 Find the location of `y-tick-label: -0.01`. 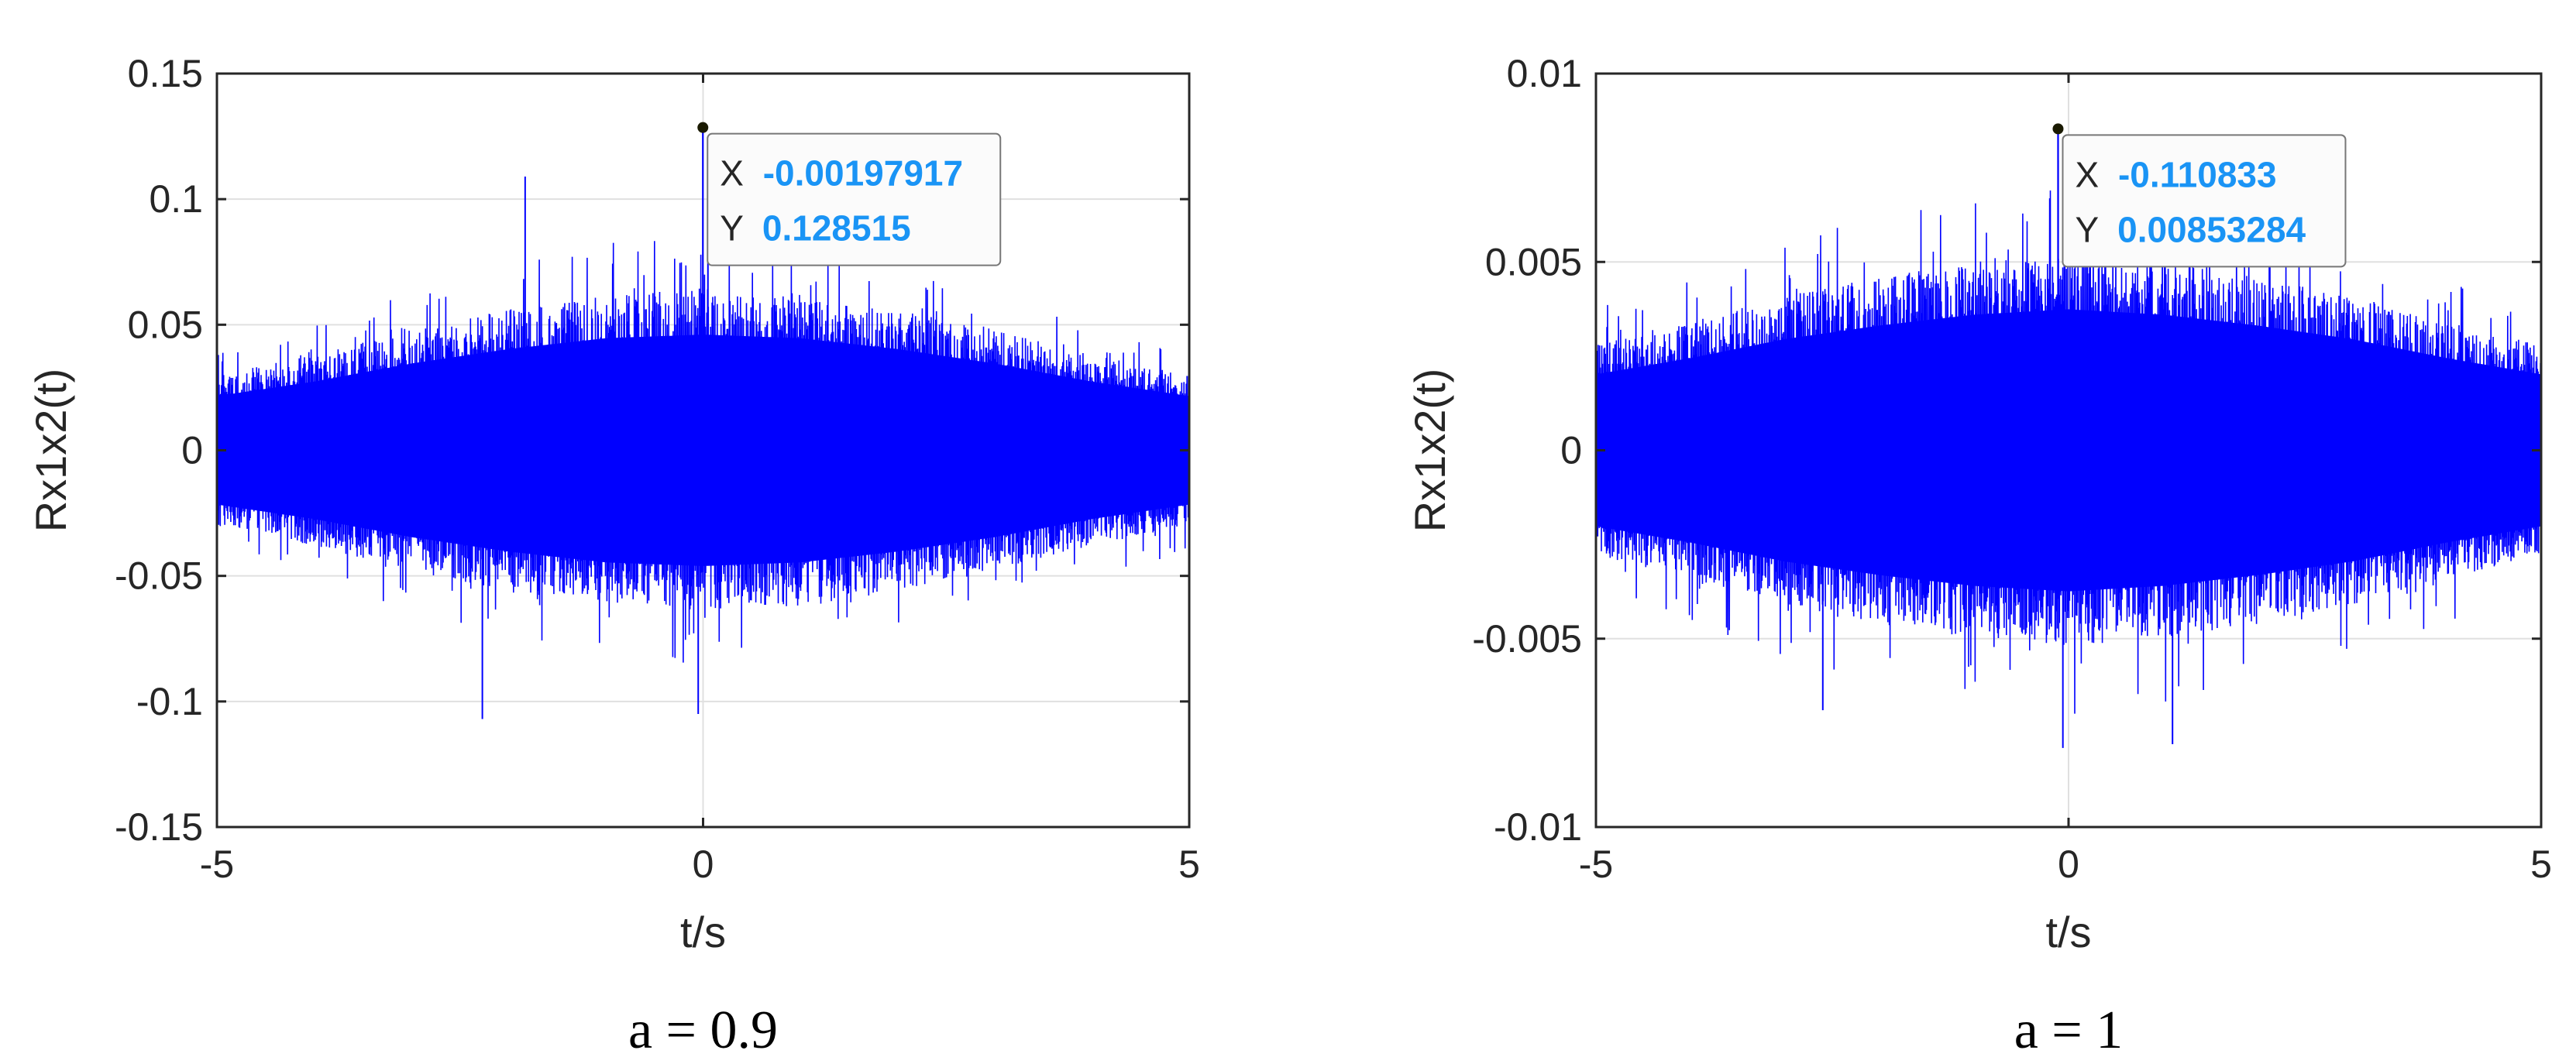

y-tick-label: -0.01 is located at coordinates (1538, 827).